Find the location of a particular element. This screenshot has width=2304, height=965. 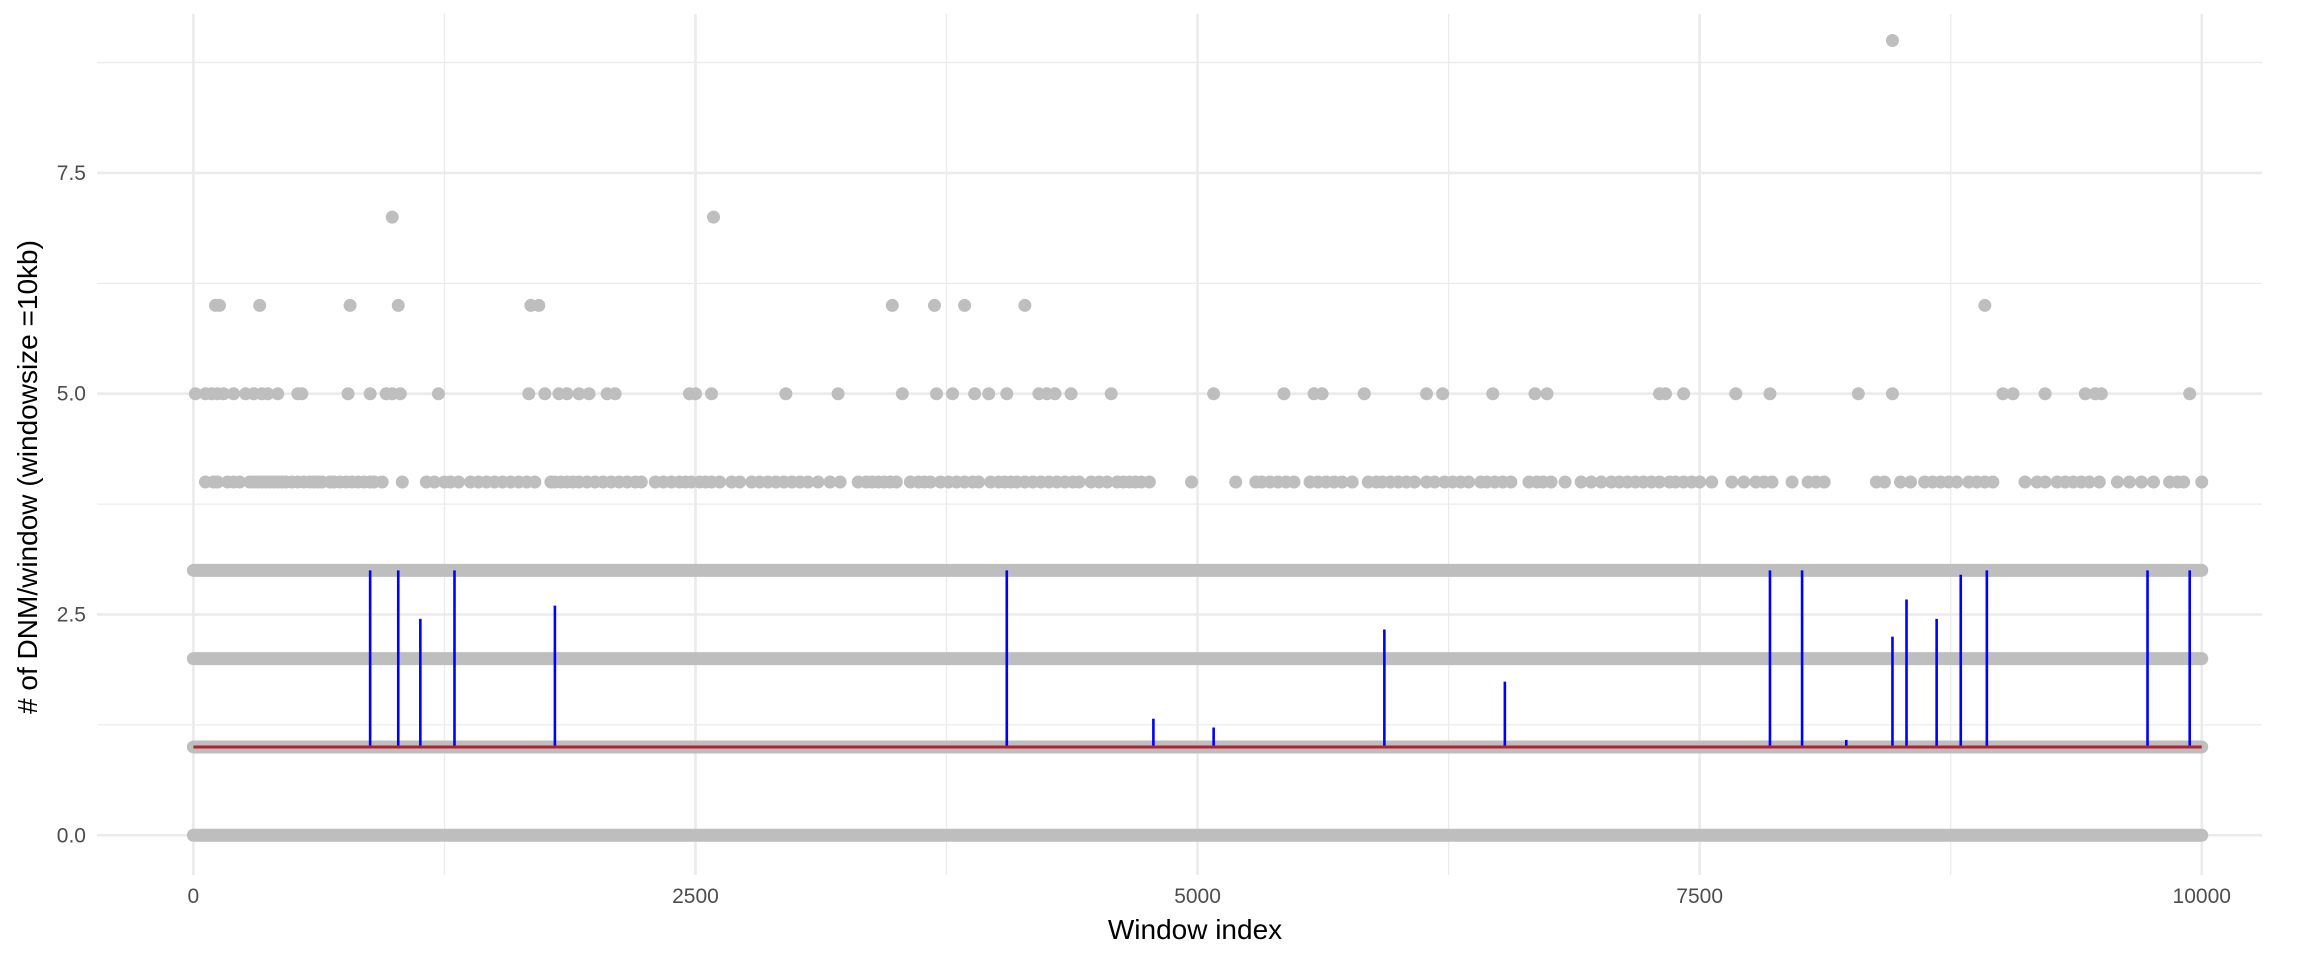

x-tick-label: 5000 is located at coordinates (1197, 896).